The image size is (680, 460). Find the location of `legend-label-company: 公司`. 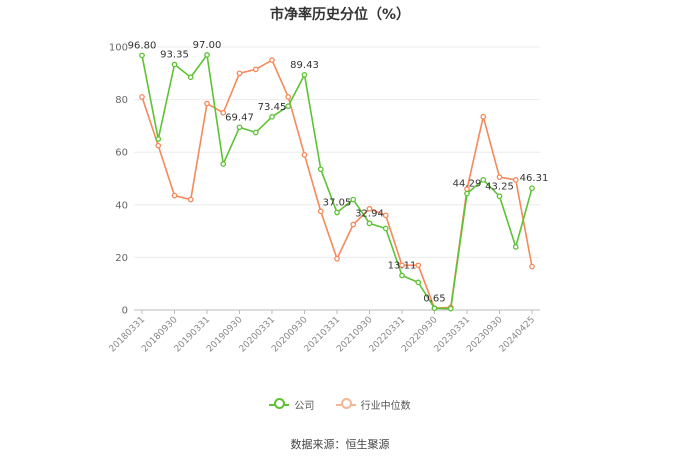

legend-label-company: 公司 is located at coordinates (304, 406).